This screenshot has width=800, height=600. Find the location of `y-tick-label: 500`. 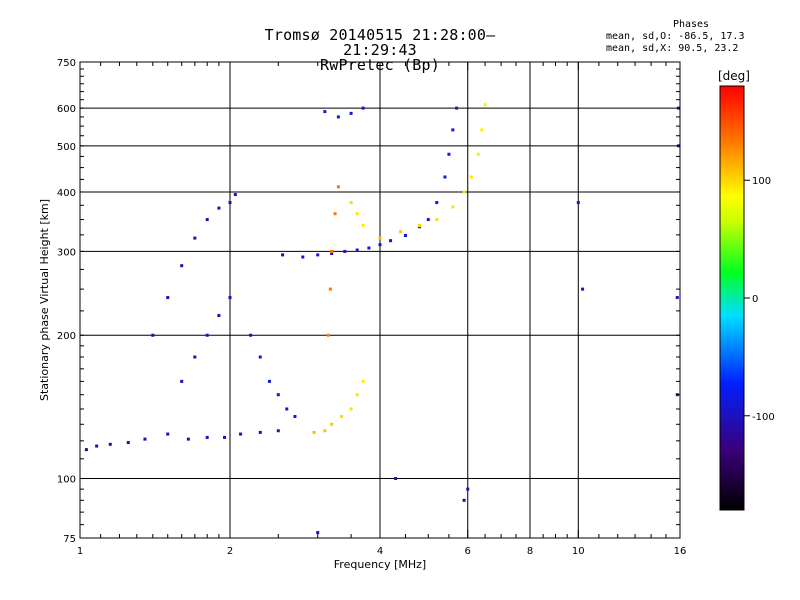

y-tick-label: 500 is located at coordinates (66, 147).